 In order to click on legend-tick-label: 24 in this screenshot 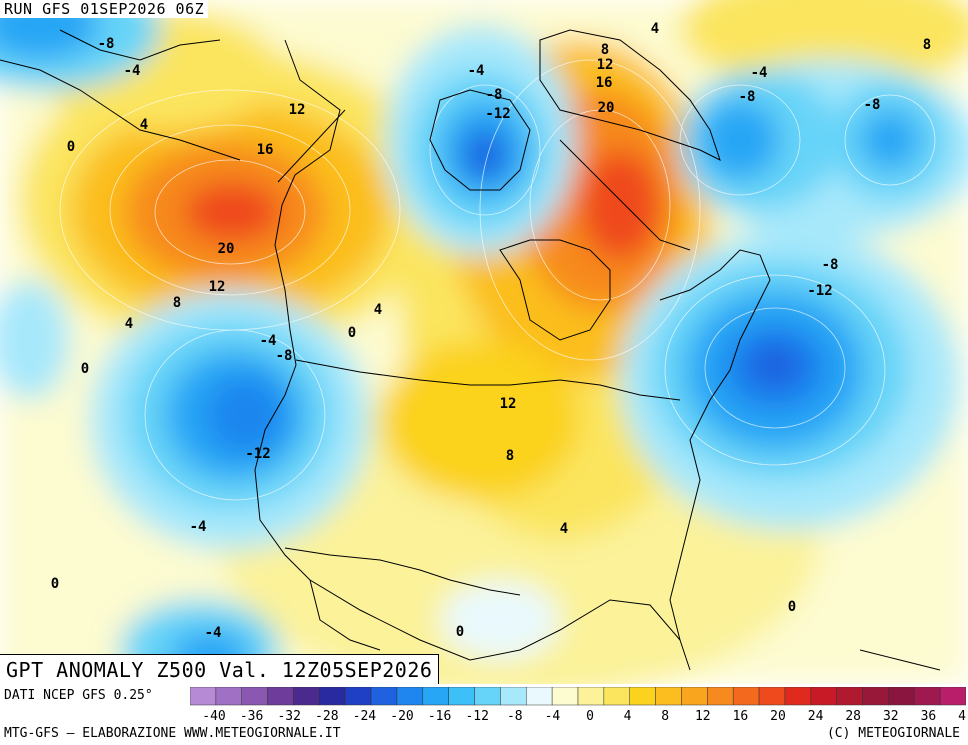, I will do `click(816, 716)`.